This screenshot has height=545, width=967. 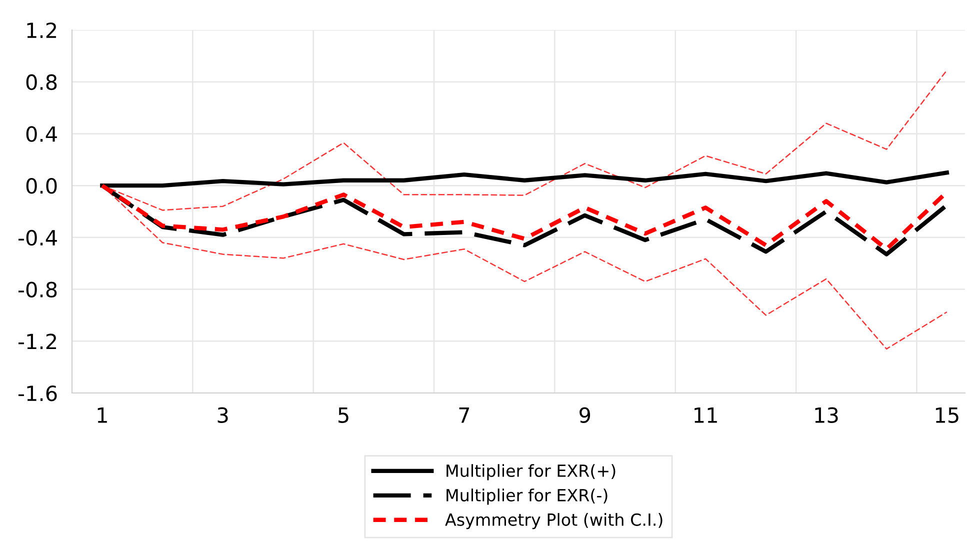 I want to click on y-tick-label: 0.0, so click(x=41, y=186).